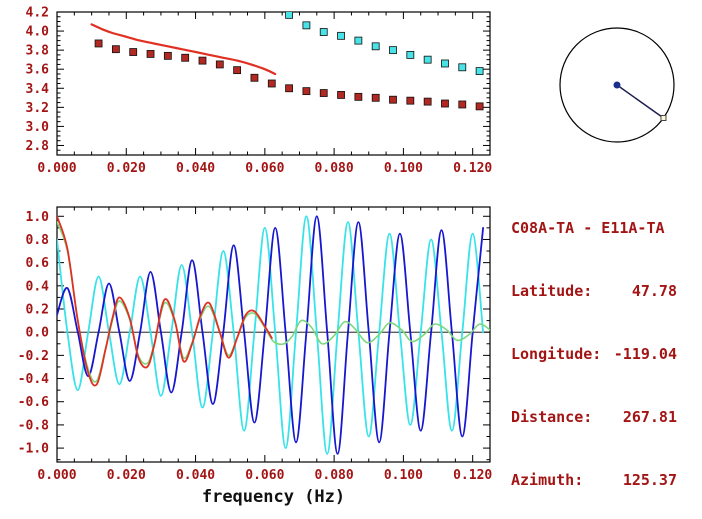 The width and height of the screenshot is (702, 519). What do you see at coordinates (33, 402) in the screenshot?
I see `y-tick-label: -0.6` at bounding box center [33, 402].